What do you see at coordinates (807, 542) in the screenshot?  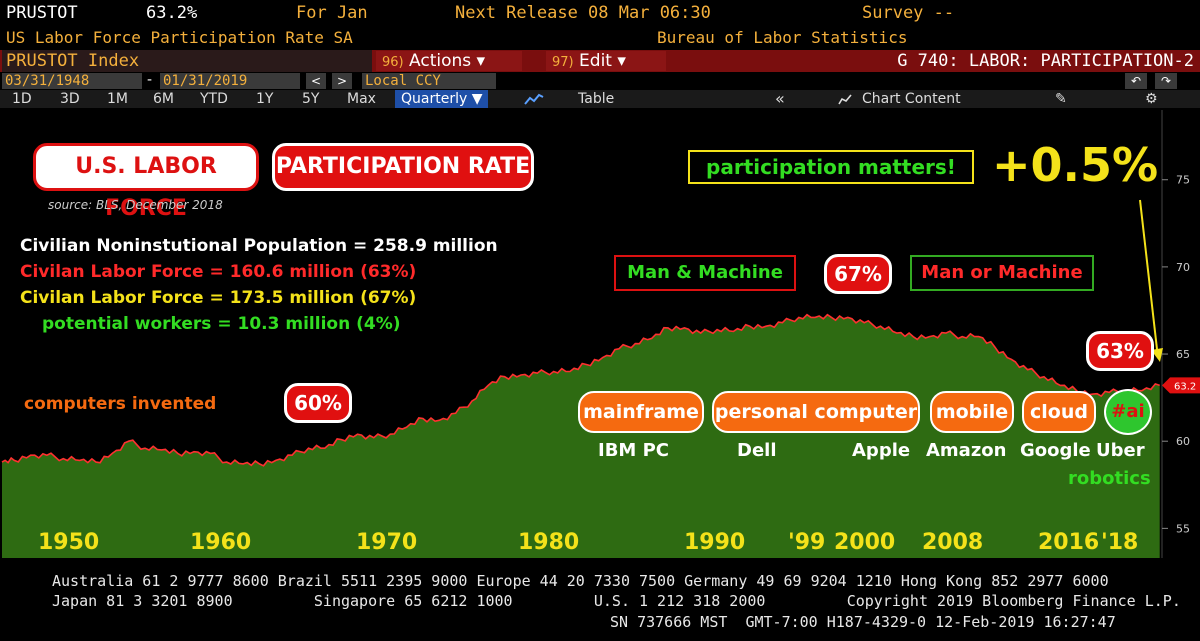 I see `year-label-99: '99` at bounding box center [807, 542].